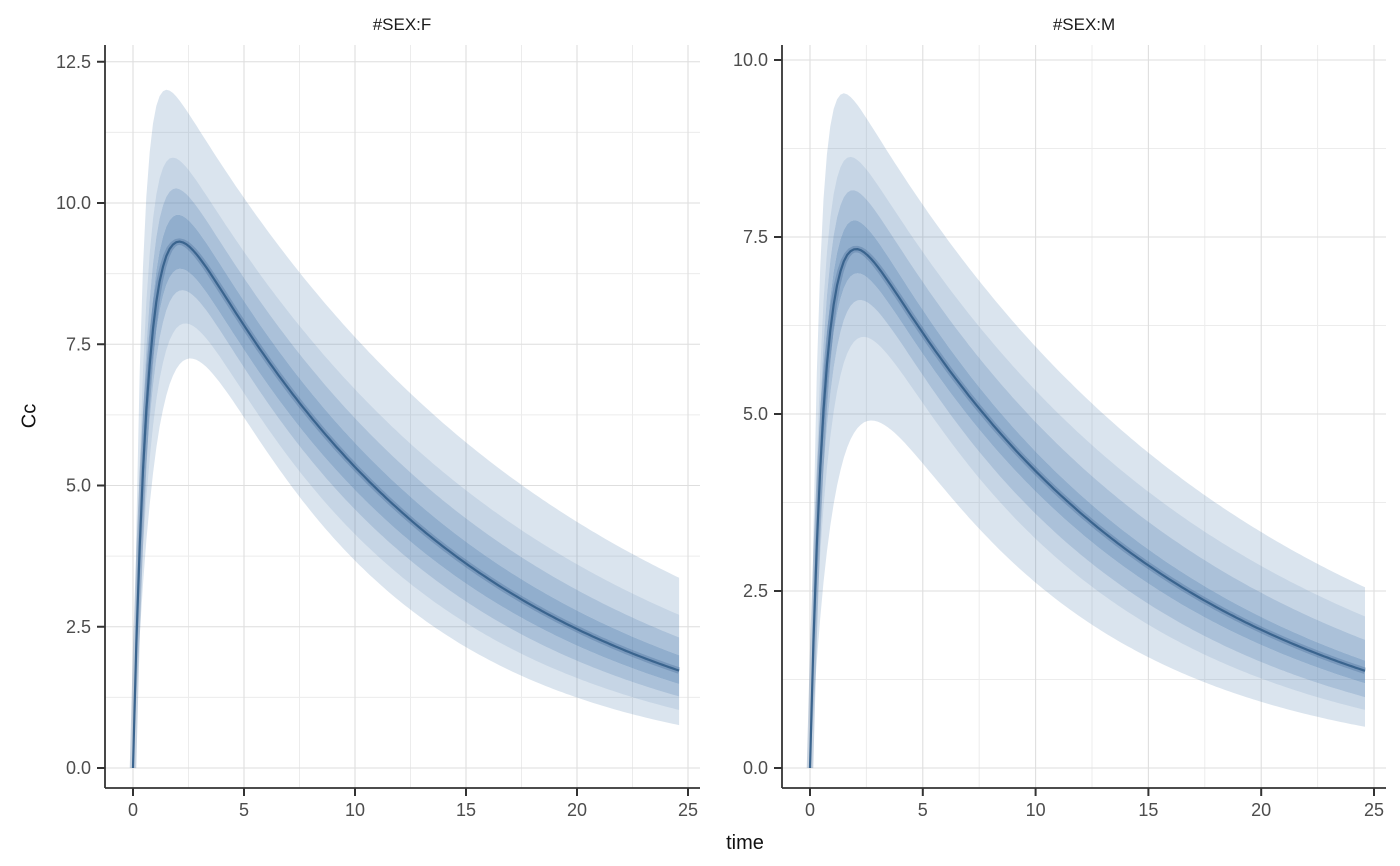 This screenshot has width=1400, height=866. I want to click on facet-title-sex-m: #SEX:M, so click(1084, 24).